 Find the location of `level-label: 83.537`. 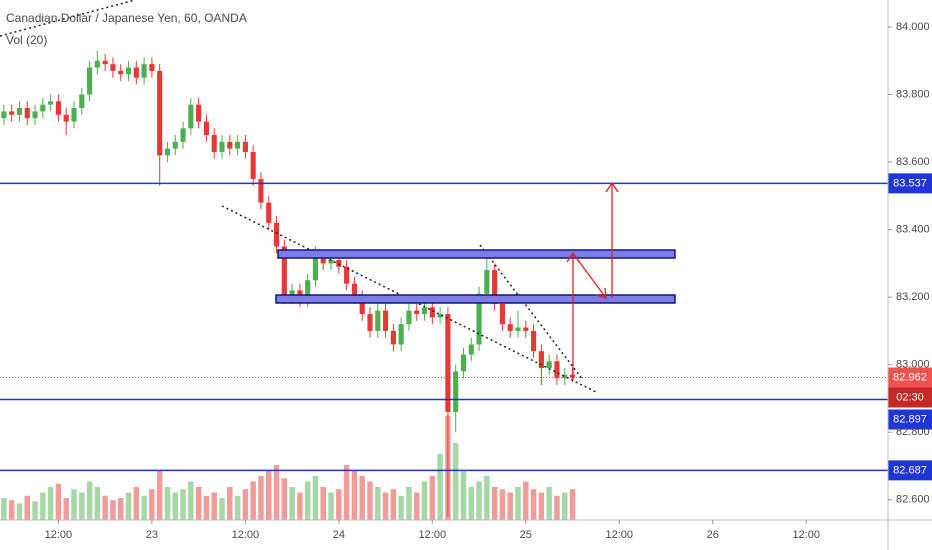

level-label: 83.537 is located at coordinates (910, 183).